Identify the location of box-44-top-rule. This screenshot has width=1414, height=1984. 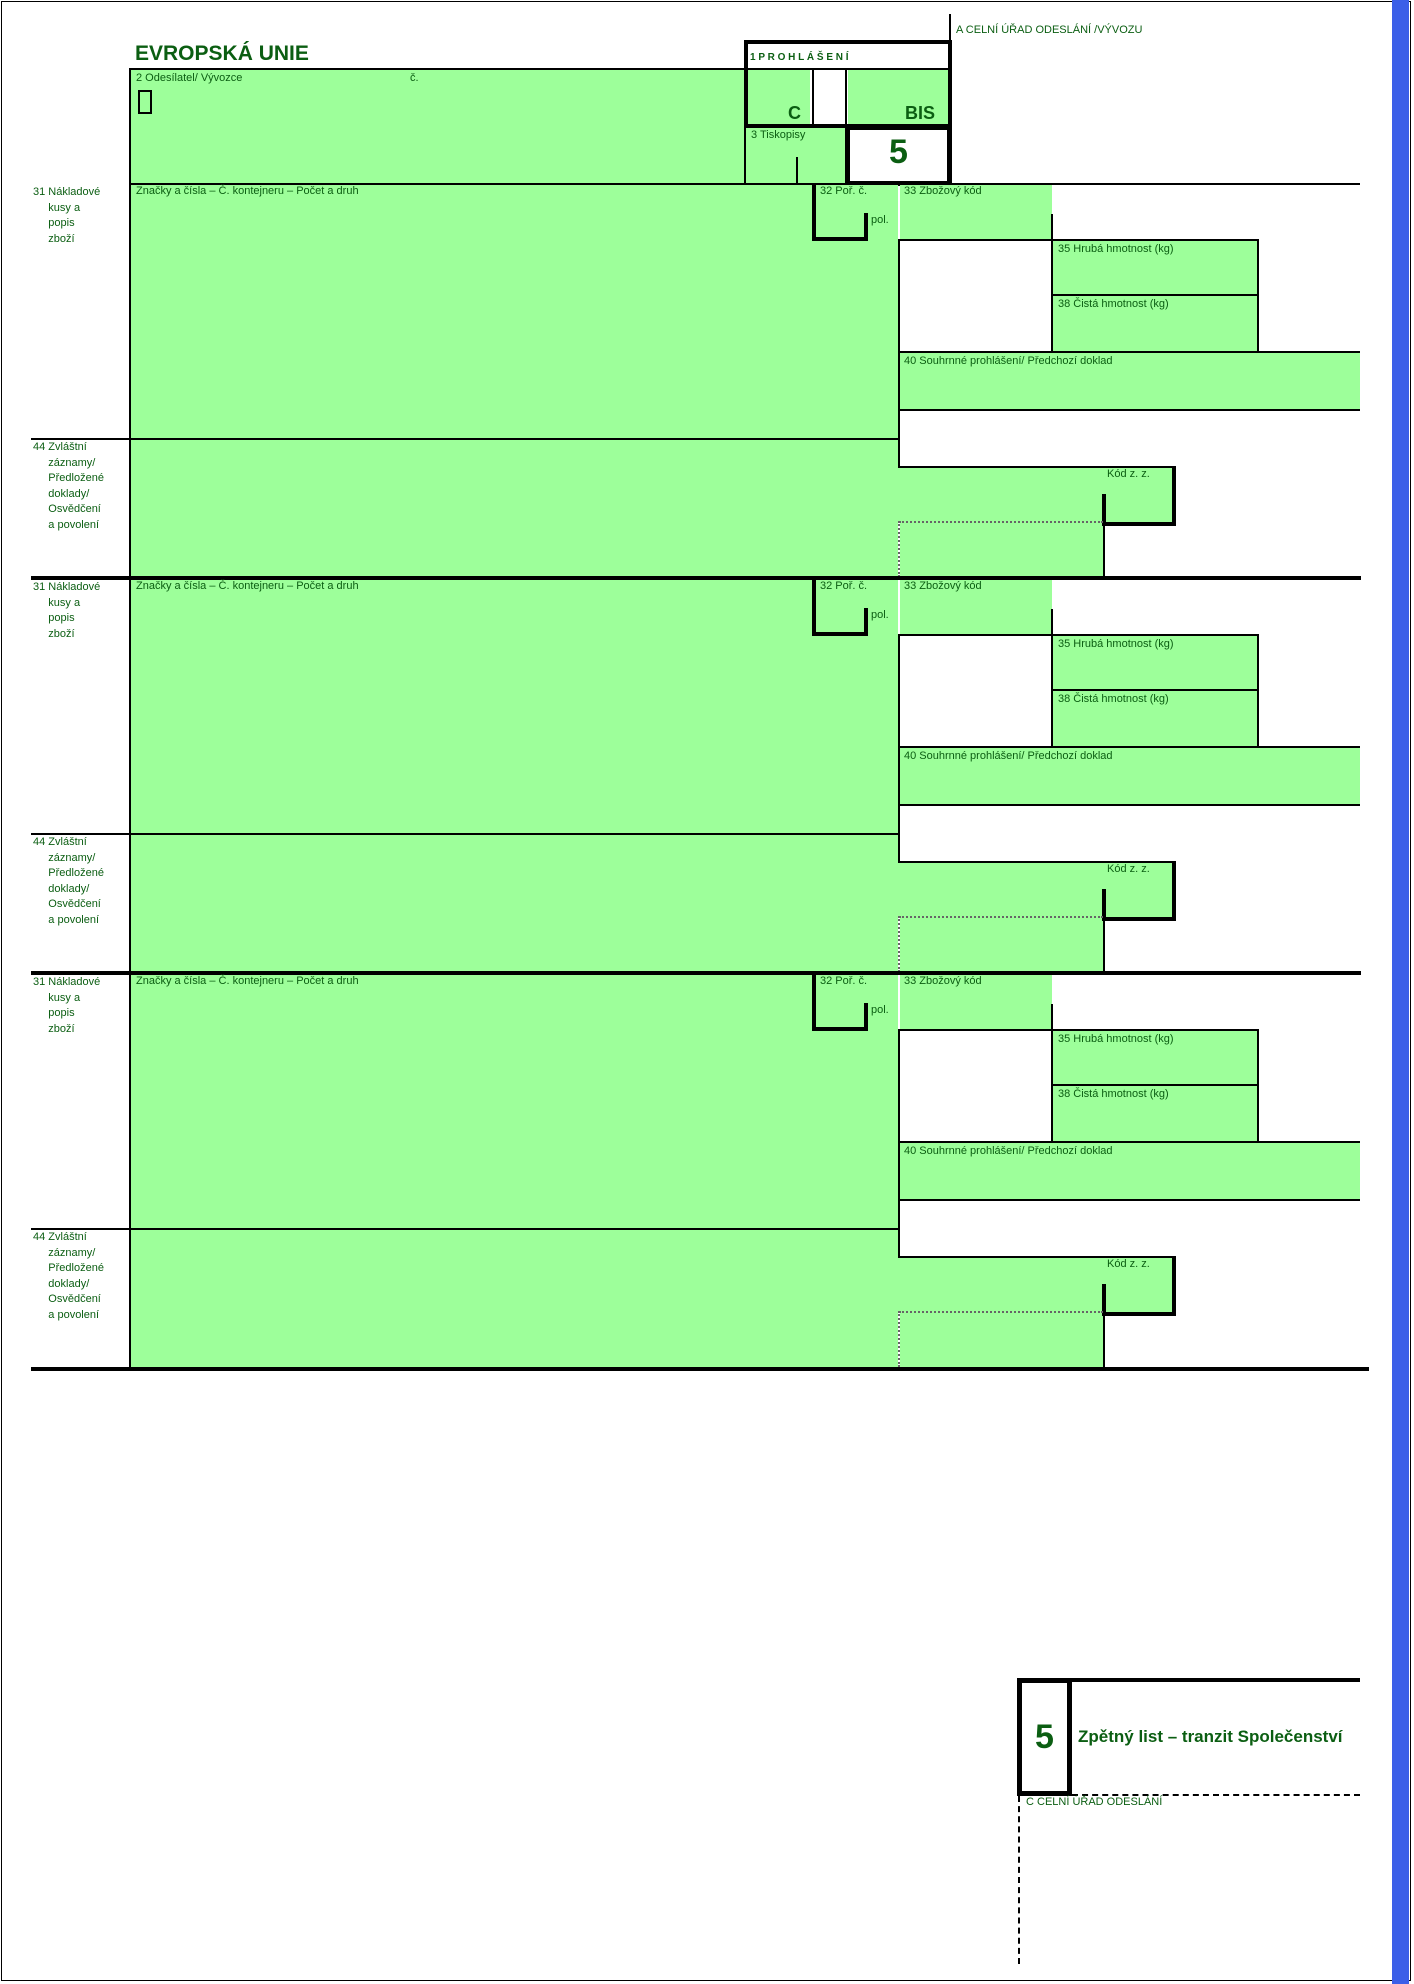
(465, 834).